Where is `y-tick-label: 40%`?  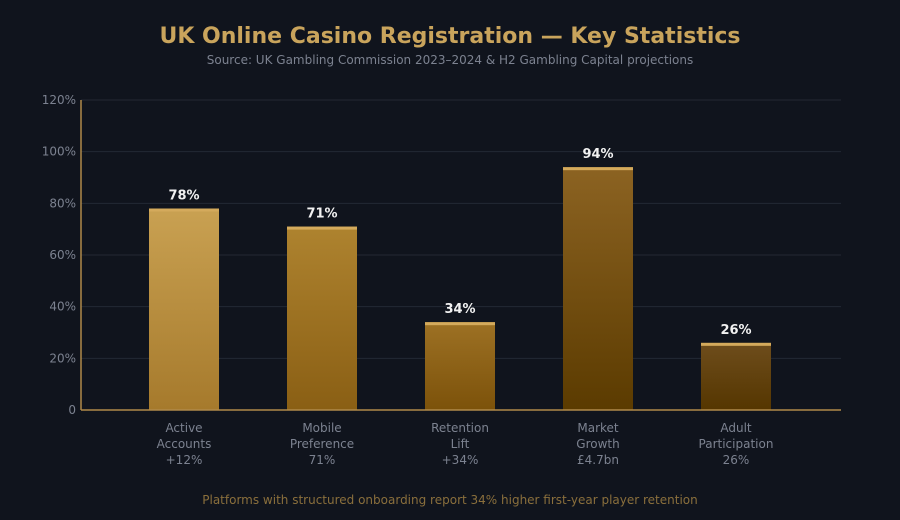
y-tick-label: 40% is located at coordinates (62, 307).